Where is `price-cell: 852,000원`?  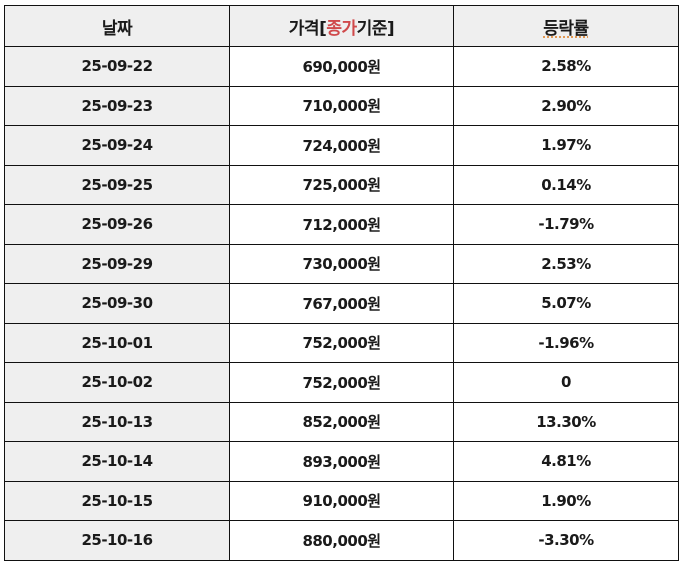 price-cell: 852,000원 is located at coordinates (341, 421).